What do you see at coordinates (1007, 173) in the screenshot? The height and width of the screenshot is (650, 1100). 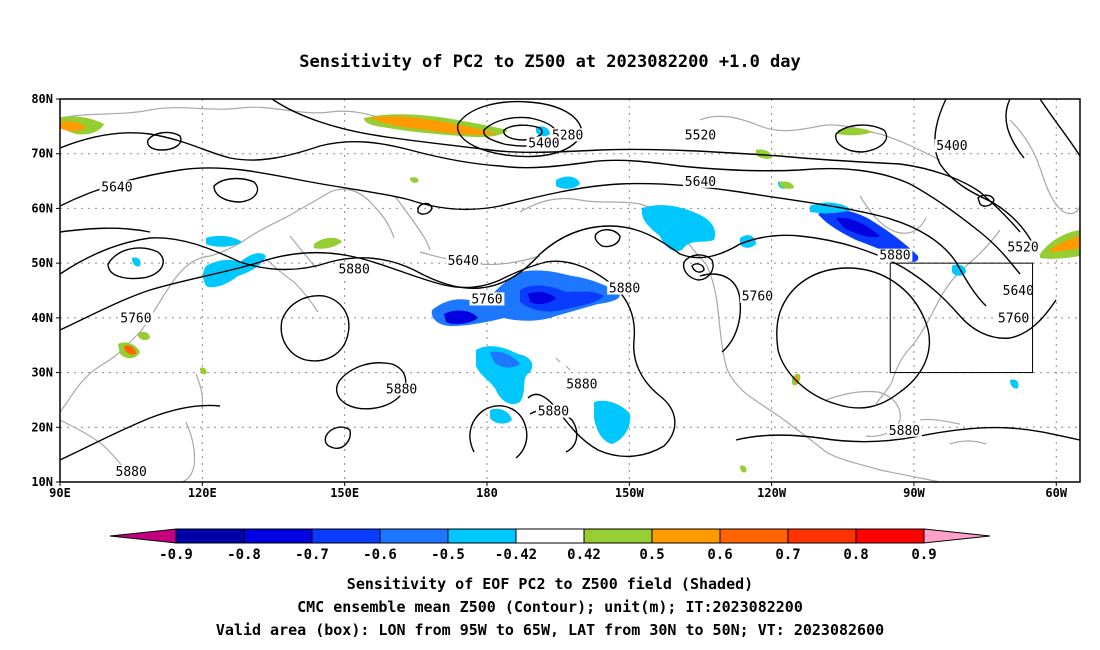 I see `contour-5520-east` at bounding box center [1007, 173].